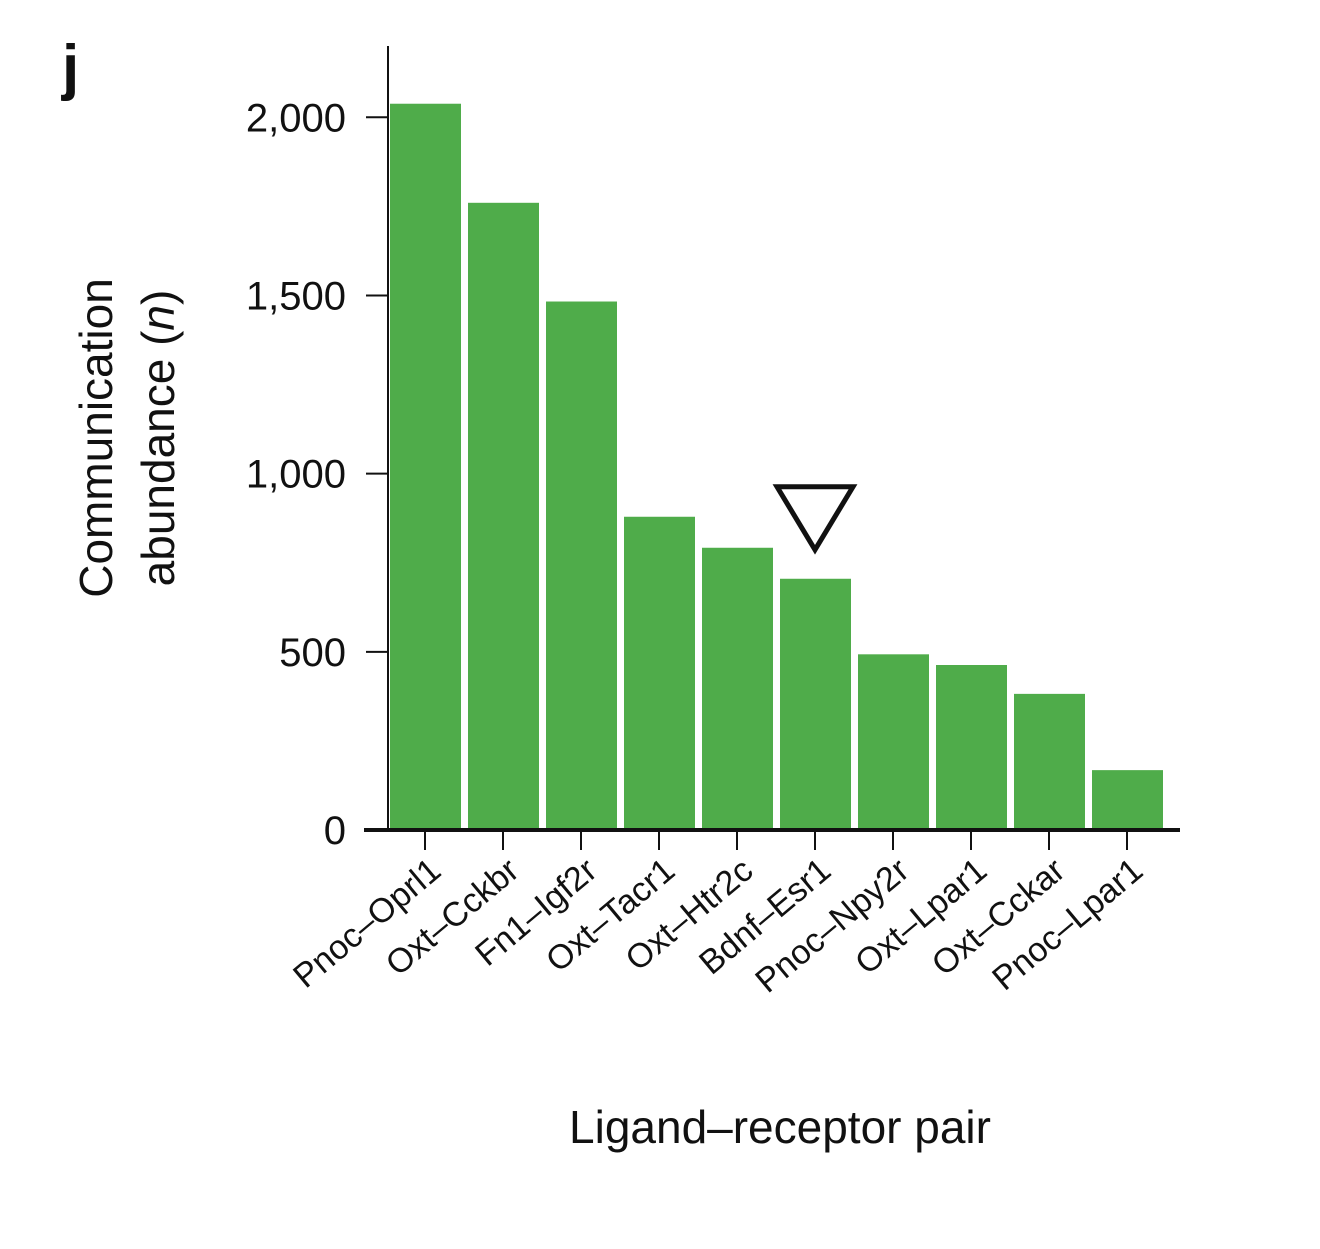 This screenshot has height=1249, width=1320. I want to click on y-tick-label: 1,500, so click(296, 296).